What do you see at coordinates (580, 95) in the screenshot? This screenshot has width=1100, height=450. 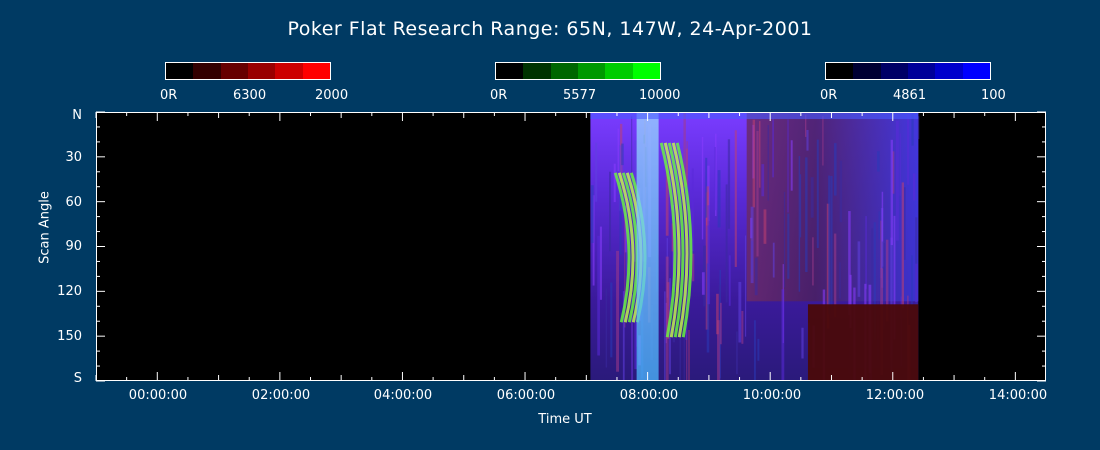 I see `green-colorbar-wavelength: 5577` at bounding box center [580, 95].